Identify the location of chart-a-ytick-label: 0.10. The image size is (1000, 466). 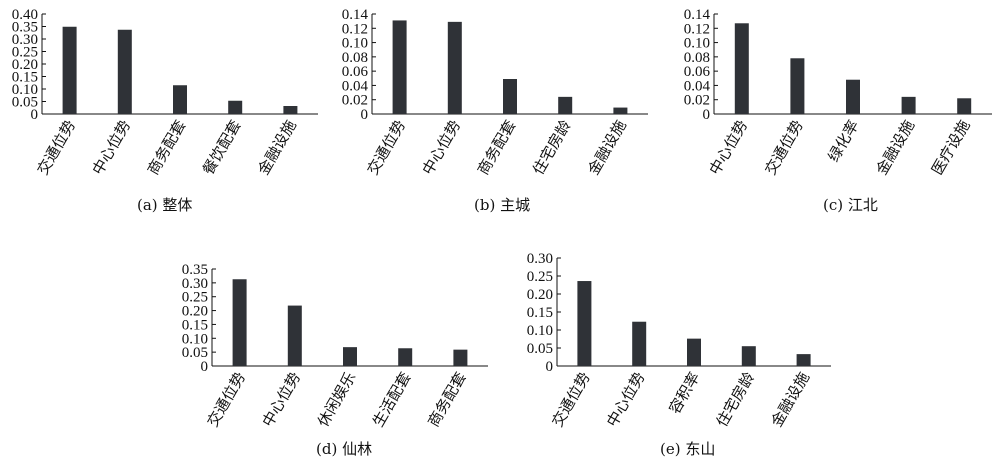
(25, 90).